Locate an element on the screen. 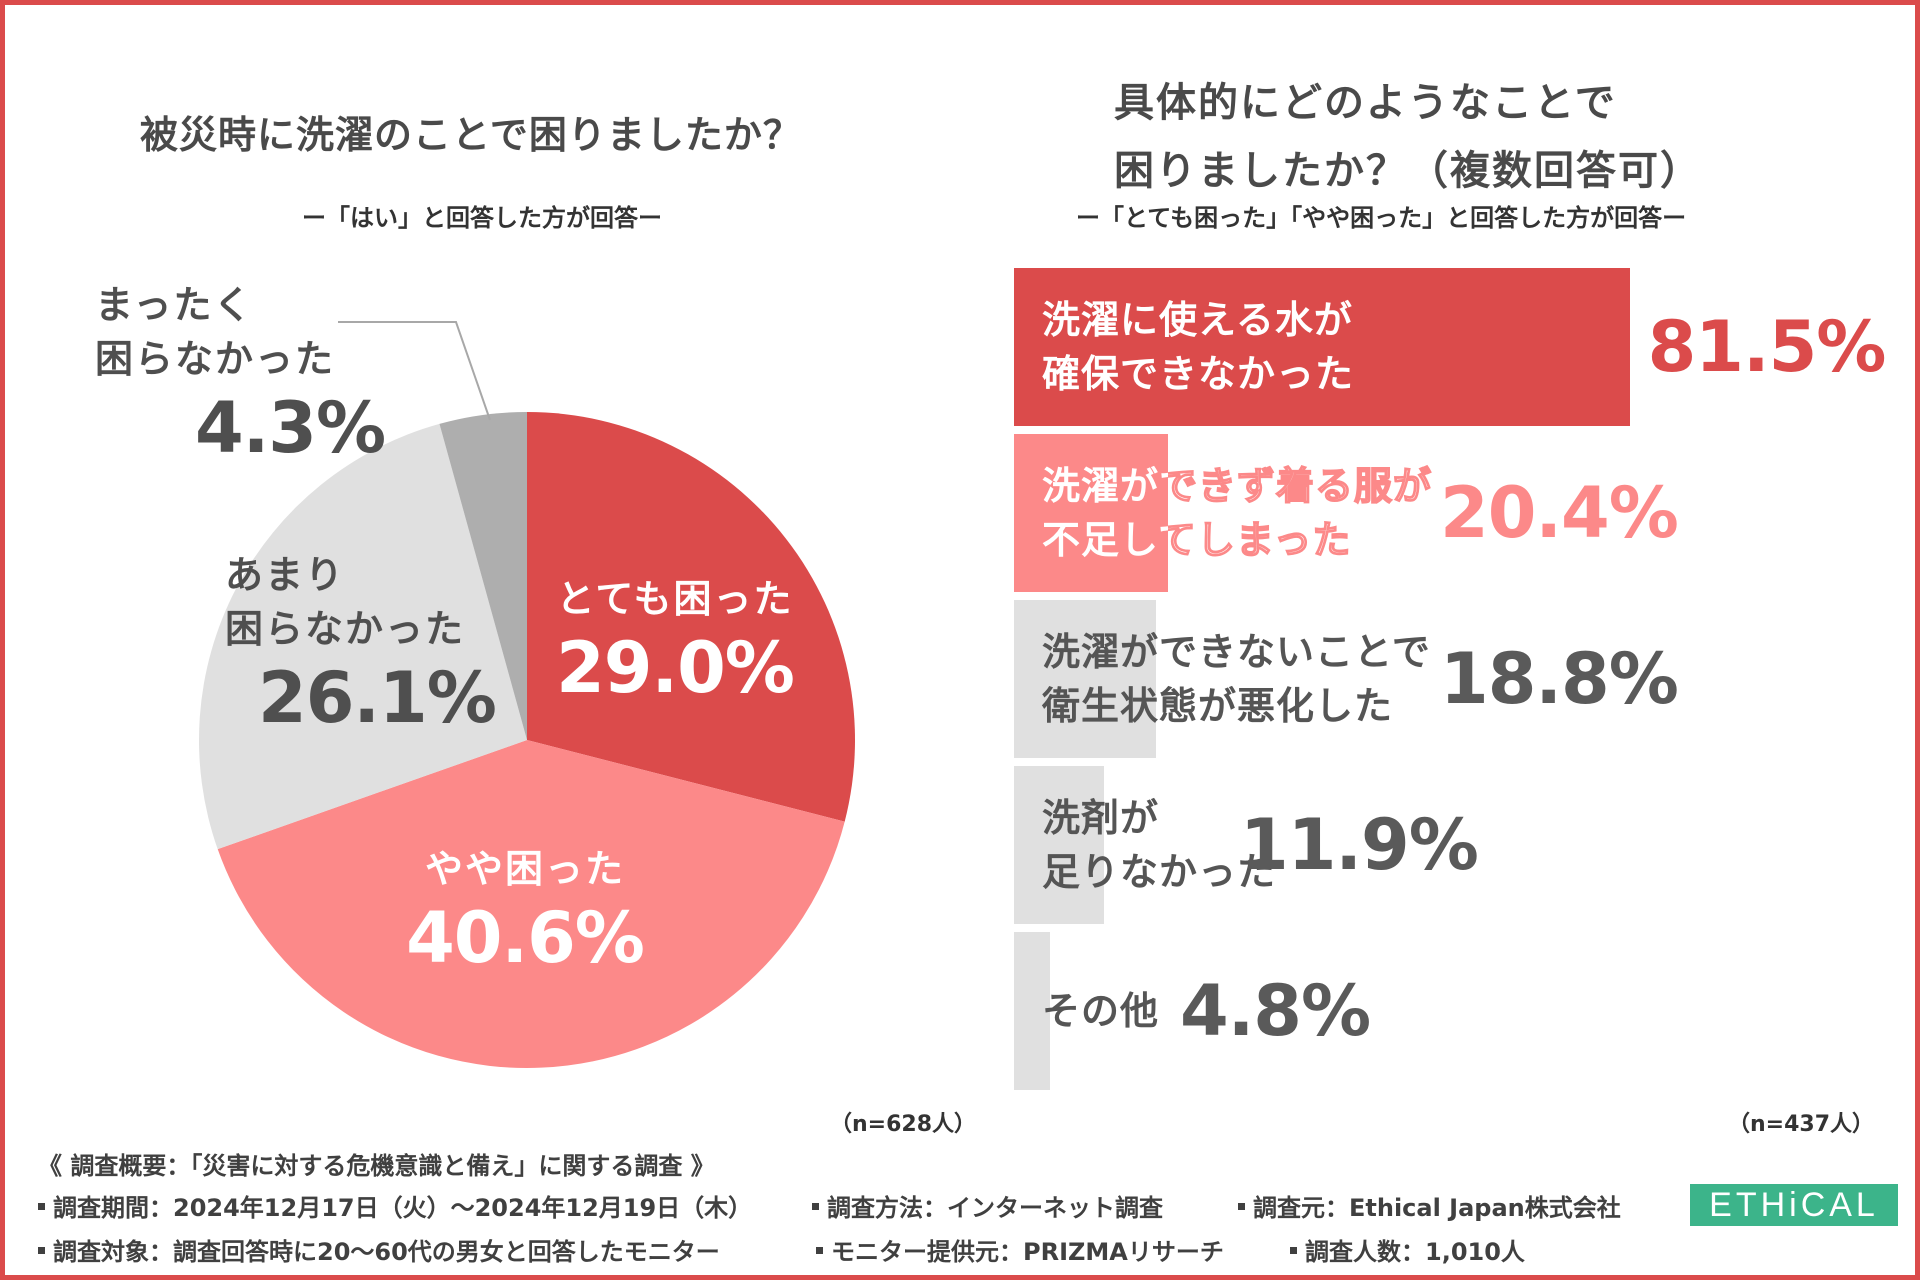 This screenshot has height=1280, width=1920. pie-label-not-much-troubled: あまり 困らなかった 26.1% is located at coordinates (361, 644).